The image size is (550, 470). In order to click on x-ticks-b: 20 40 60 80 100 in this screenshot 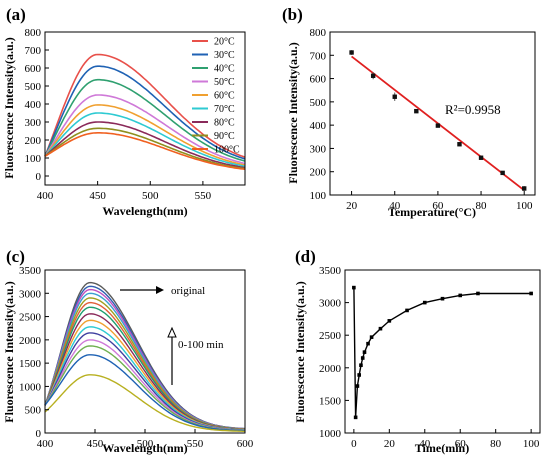, I will do `click(439, 201)`.